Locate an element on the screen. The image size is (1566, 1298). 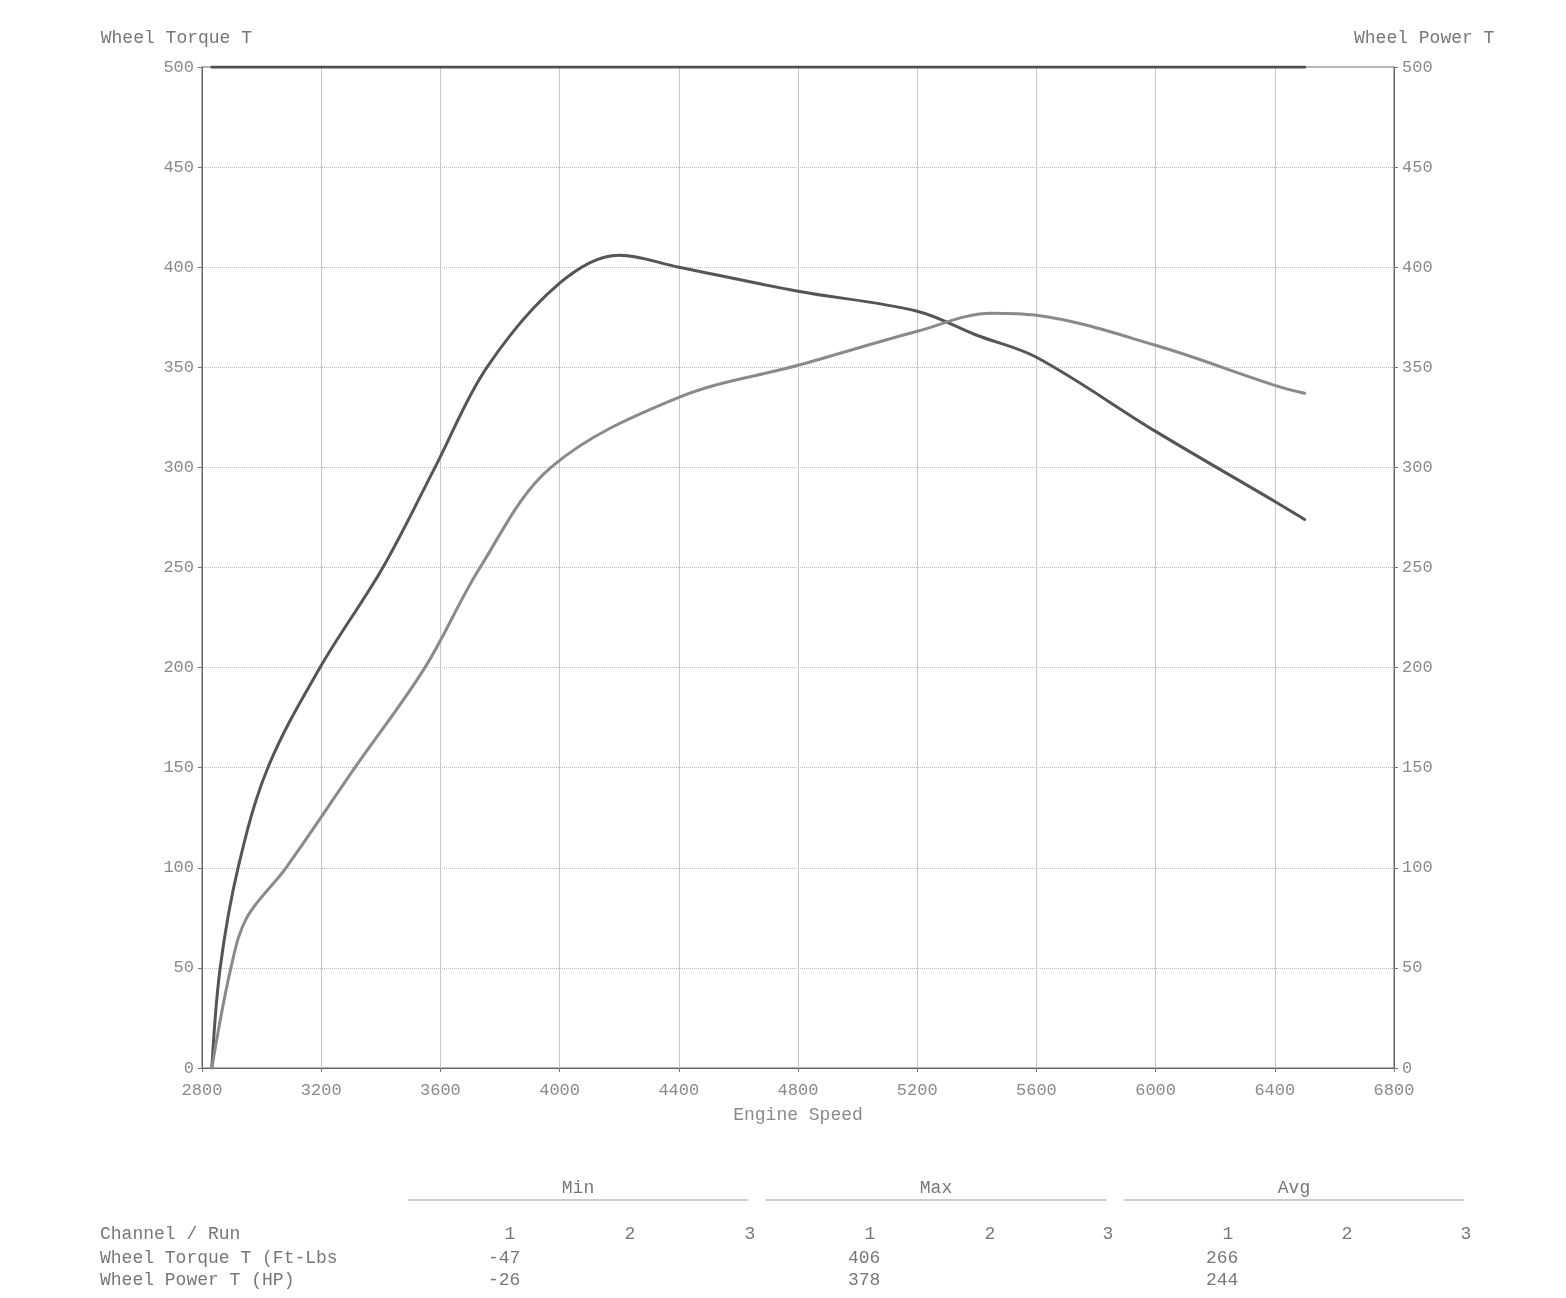
y-tick-label: 450 is located at coordinates (178, 167).